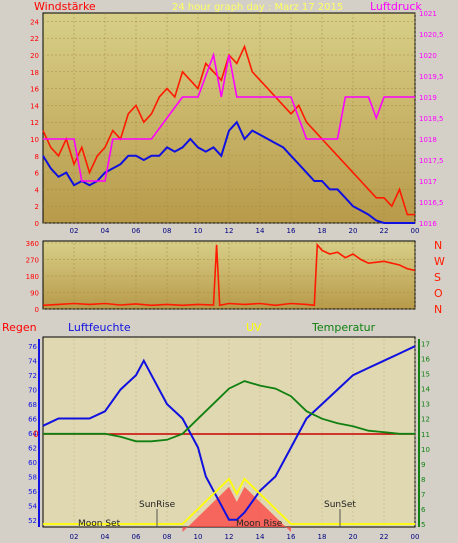 The image size is (458, 543). Describe the element at coordinates (136, 537) in the screenshot. I see `x-tick-label: 06` at that location.